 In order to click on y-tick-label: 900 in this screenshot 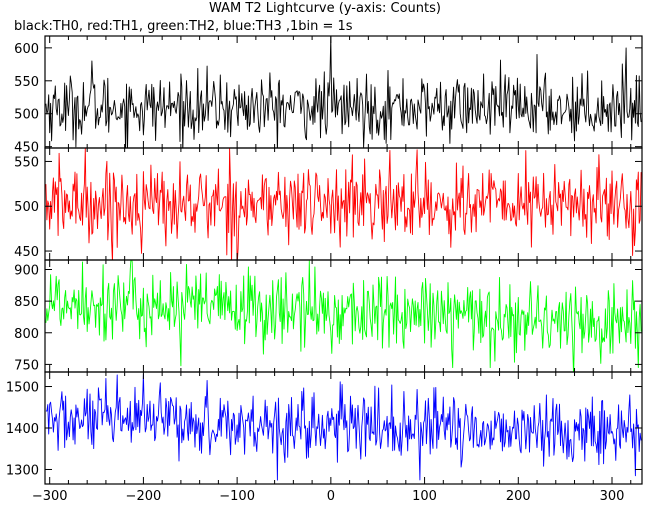, I will do `click(26, 270)`.